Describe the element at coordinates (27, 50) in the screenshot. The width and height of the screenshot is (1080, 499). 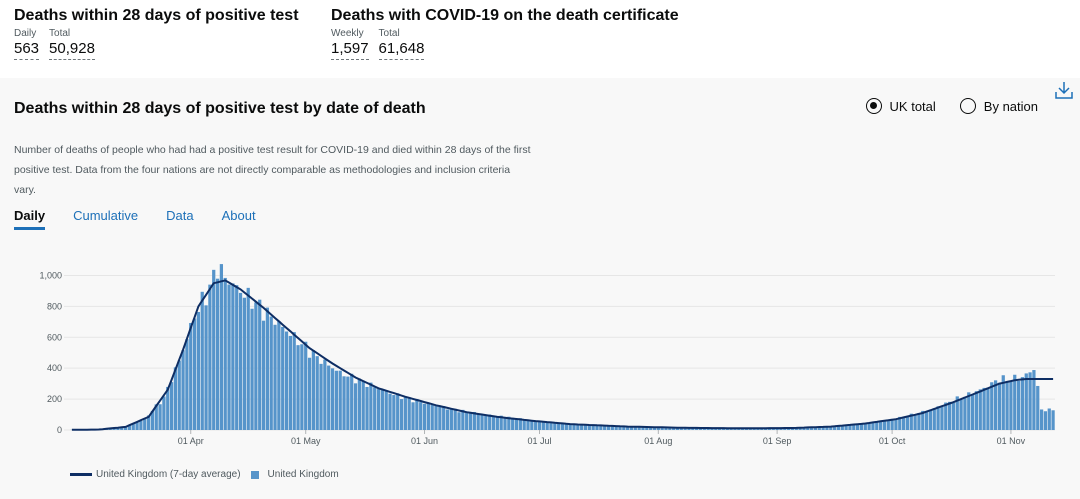
I see `stat-value: 563` at that location.